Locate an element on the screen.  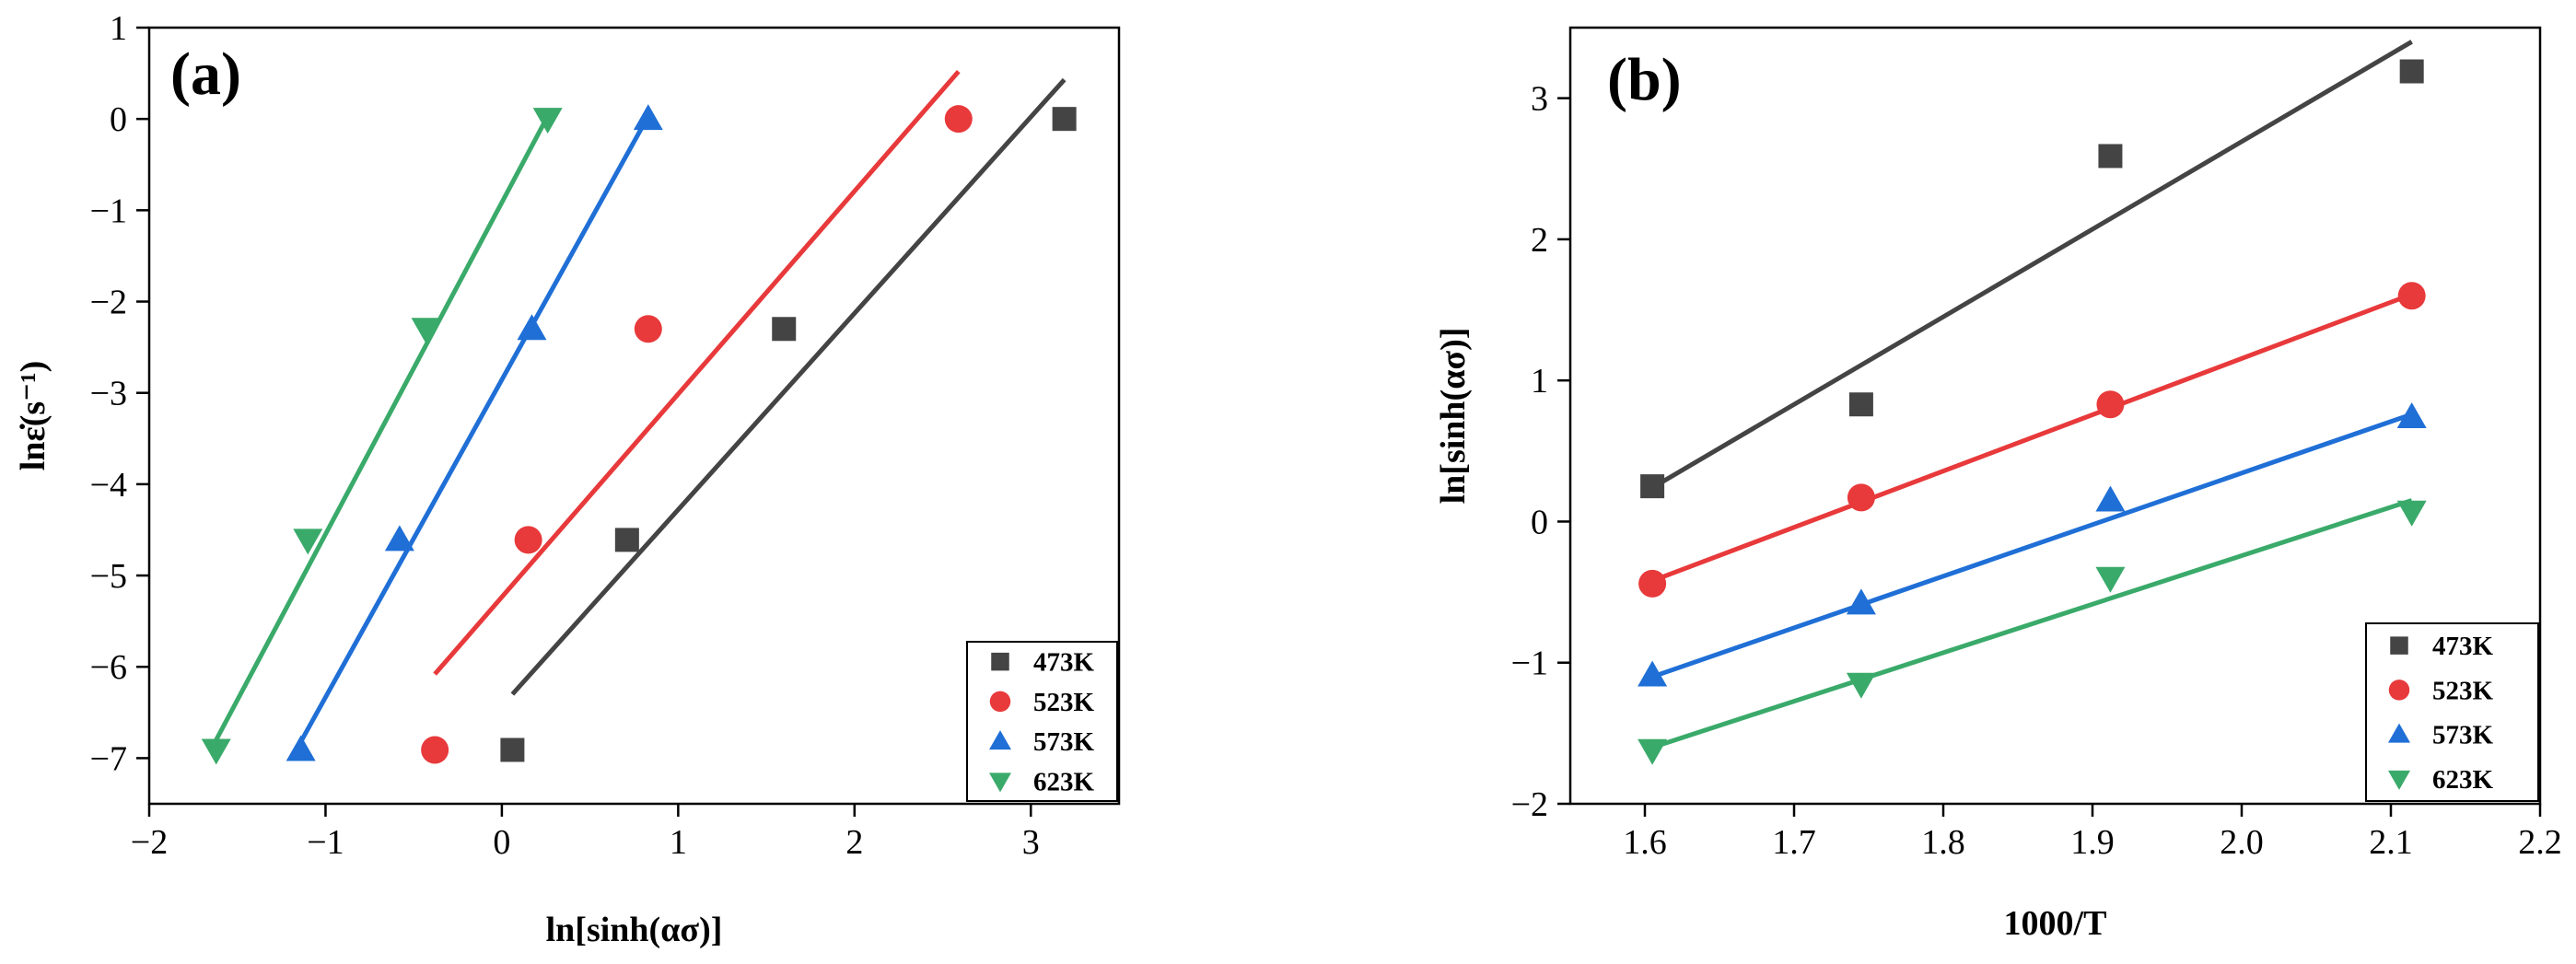
y-axis-label-b: ln[sinh(ασ)] is located at coordinates (1453, 416).